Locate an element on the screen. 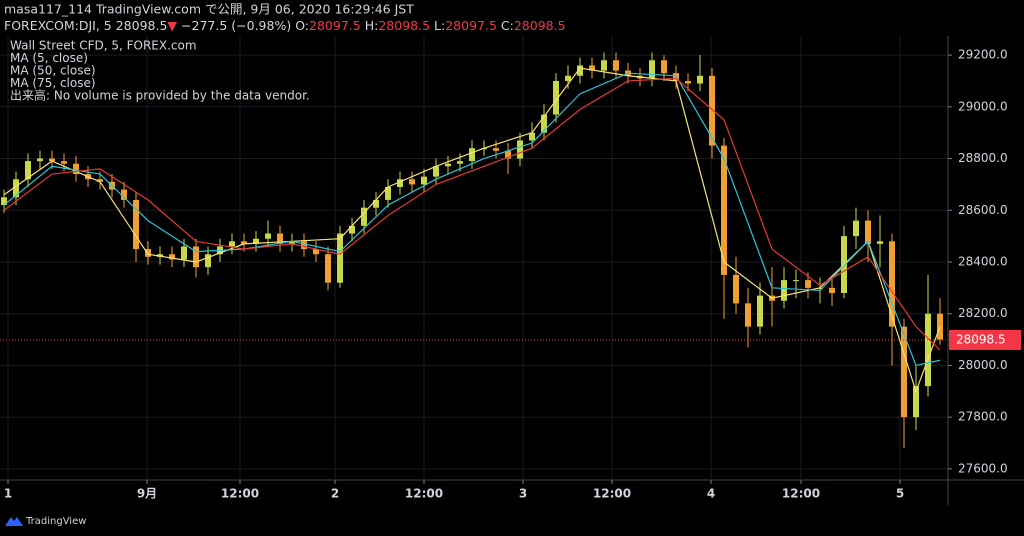 The width and height of the screenshot is (1024, 536). legend-entry: MA (75, close) is located at coordinates (53, 83).